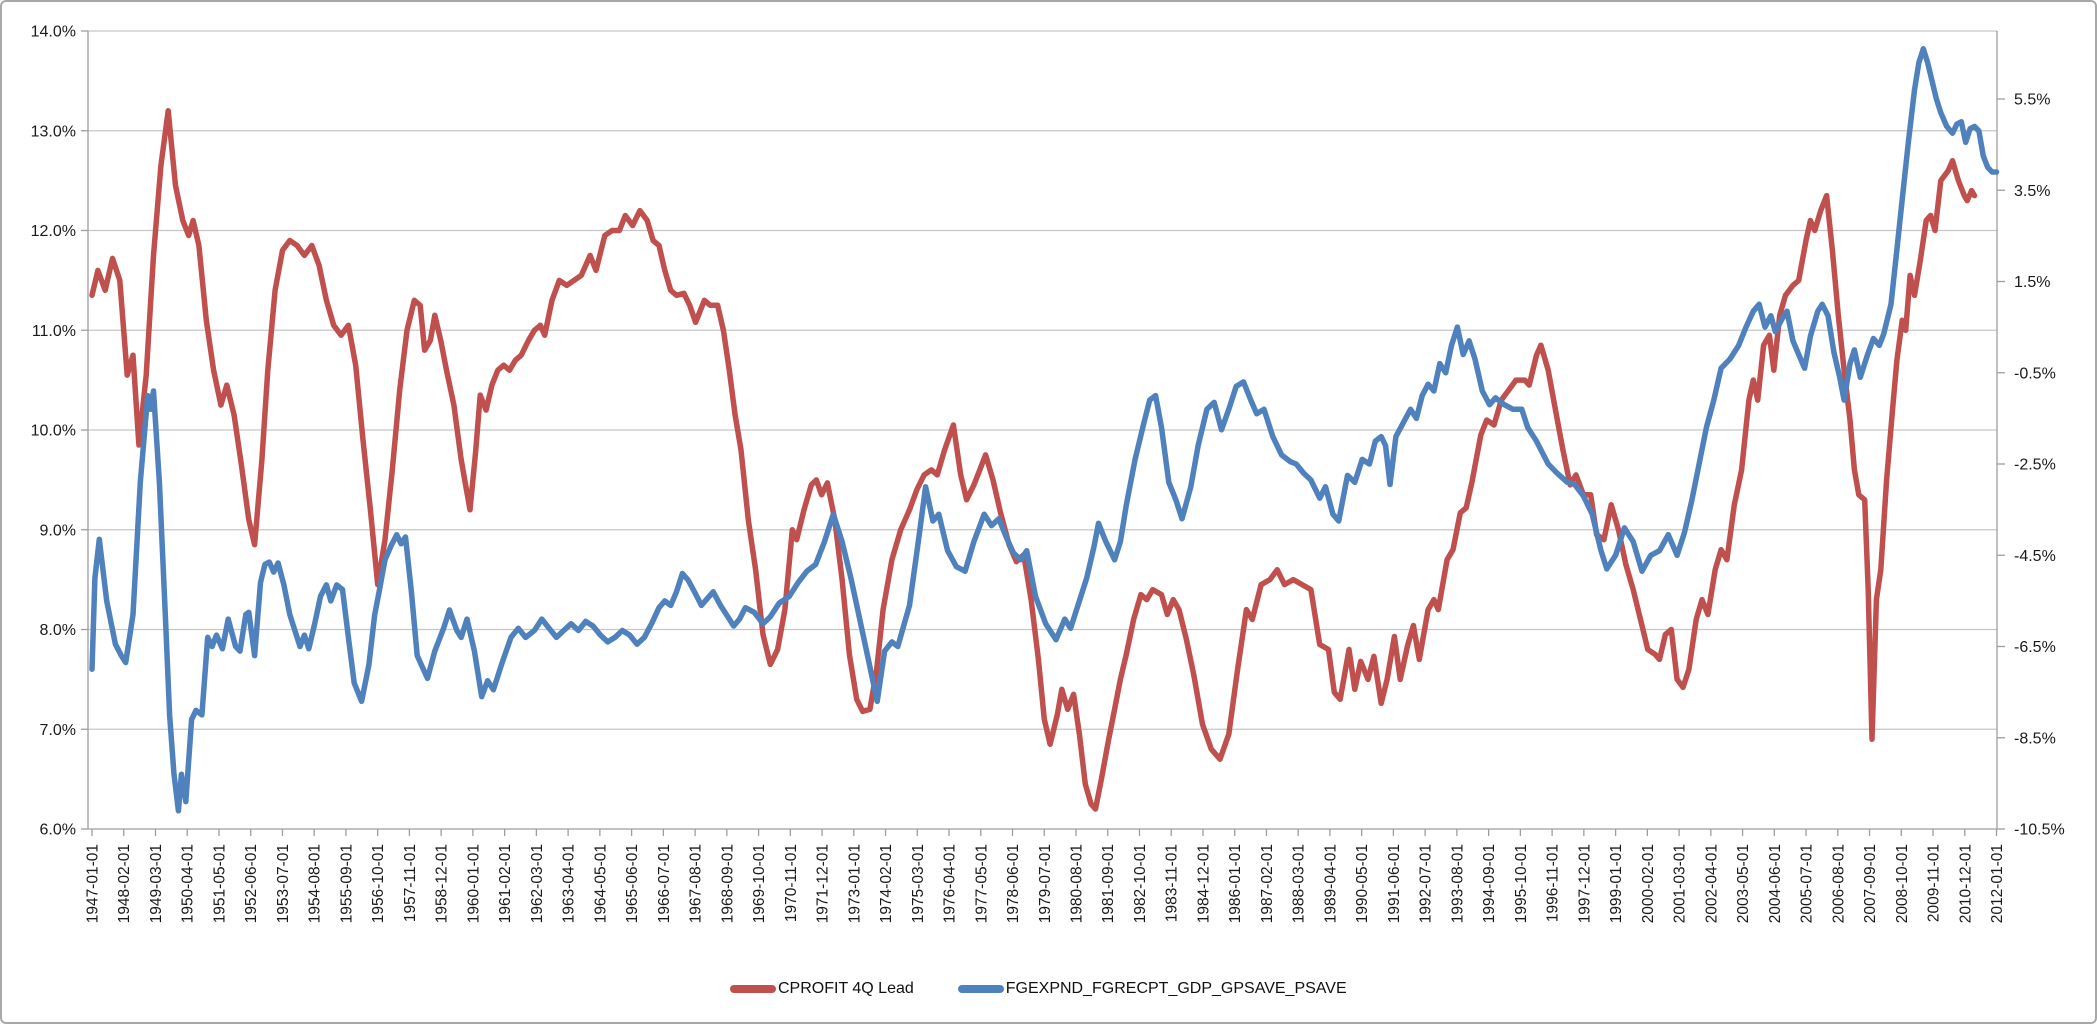  Describe the element at coordinates (315, 883) in the screenshot. I see `x-axis-label: 1954-08-01` at that location.